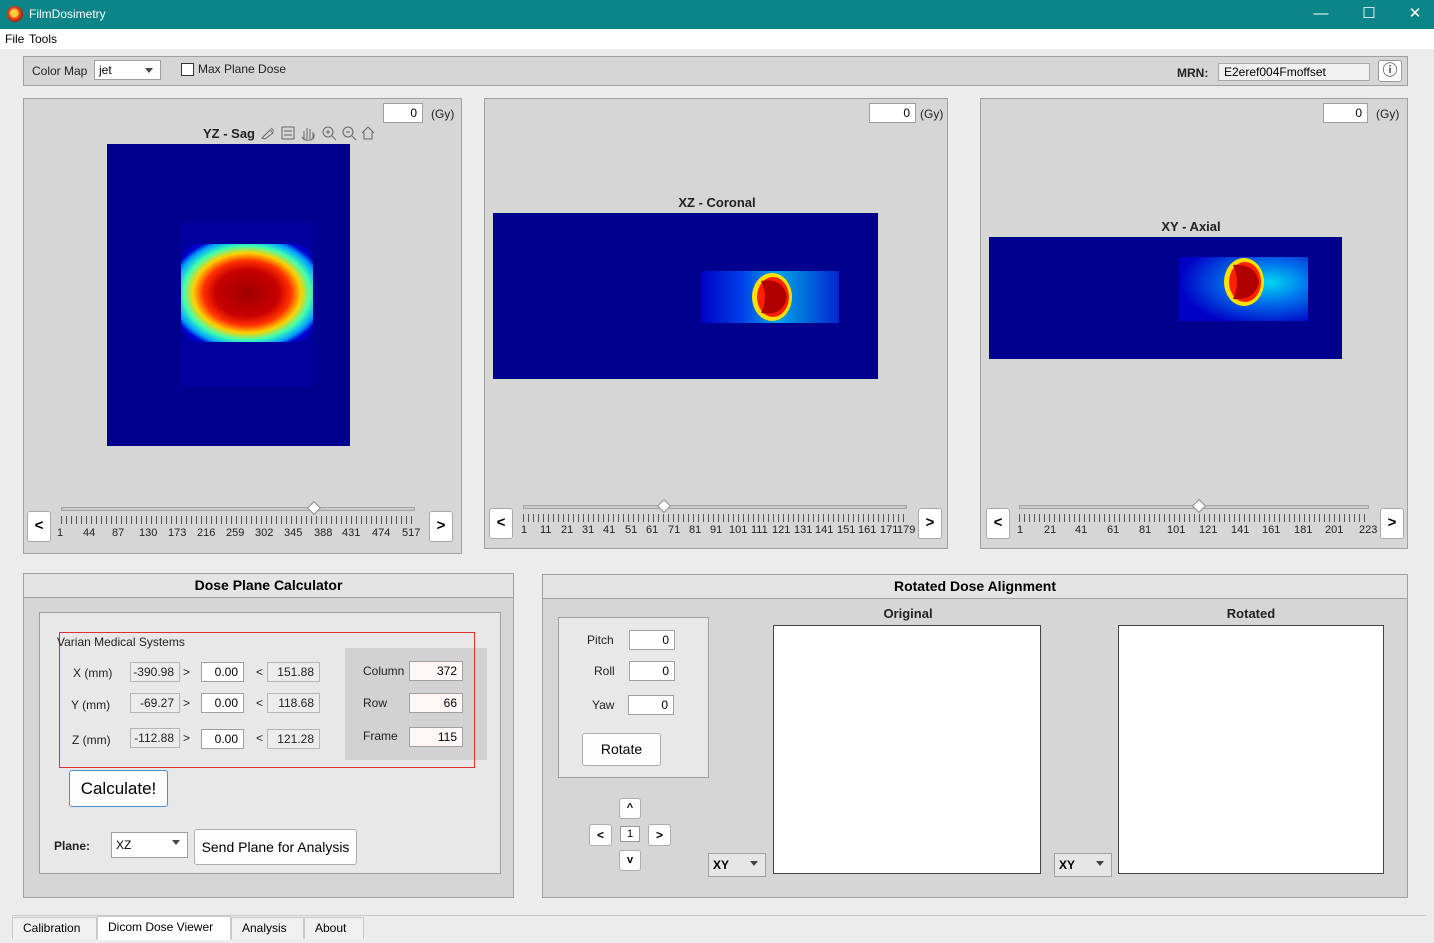 This screenshot has height=943, width=1434. Describe the element at coordinates (288, 133) in the screenshot. I see `legend-icon` at that location.